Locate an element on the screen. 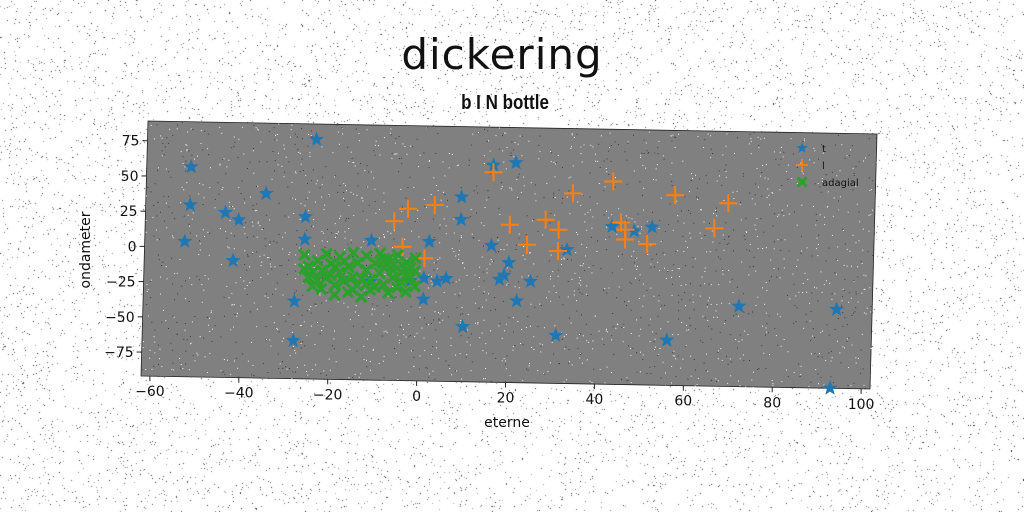 The image size is (1024, 512). y-tick-label: 25 is located at coordinates (129, 212).